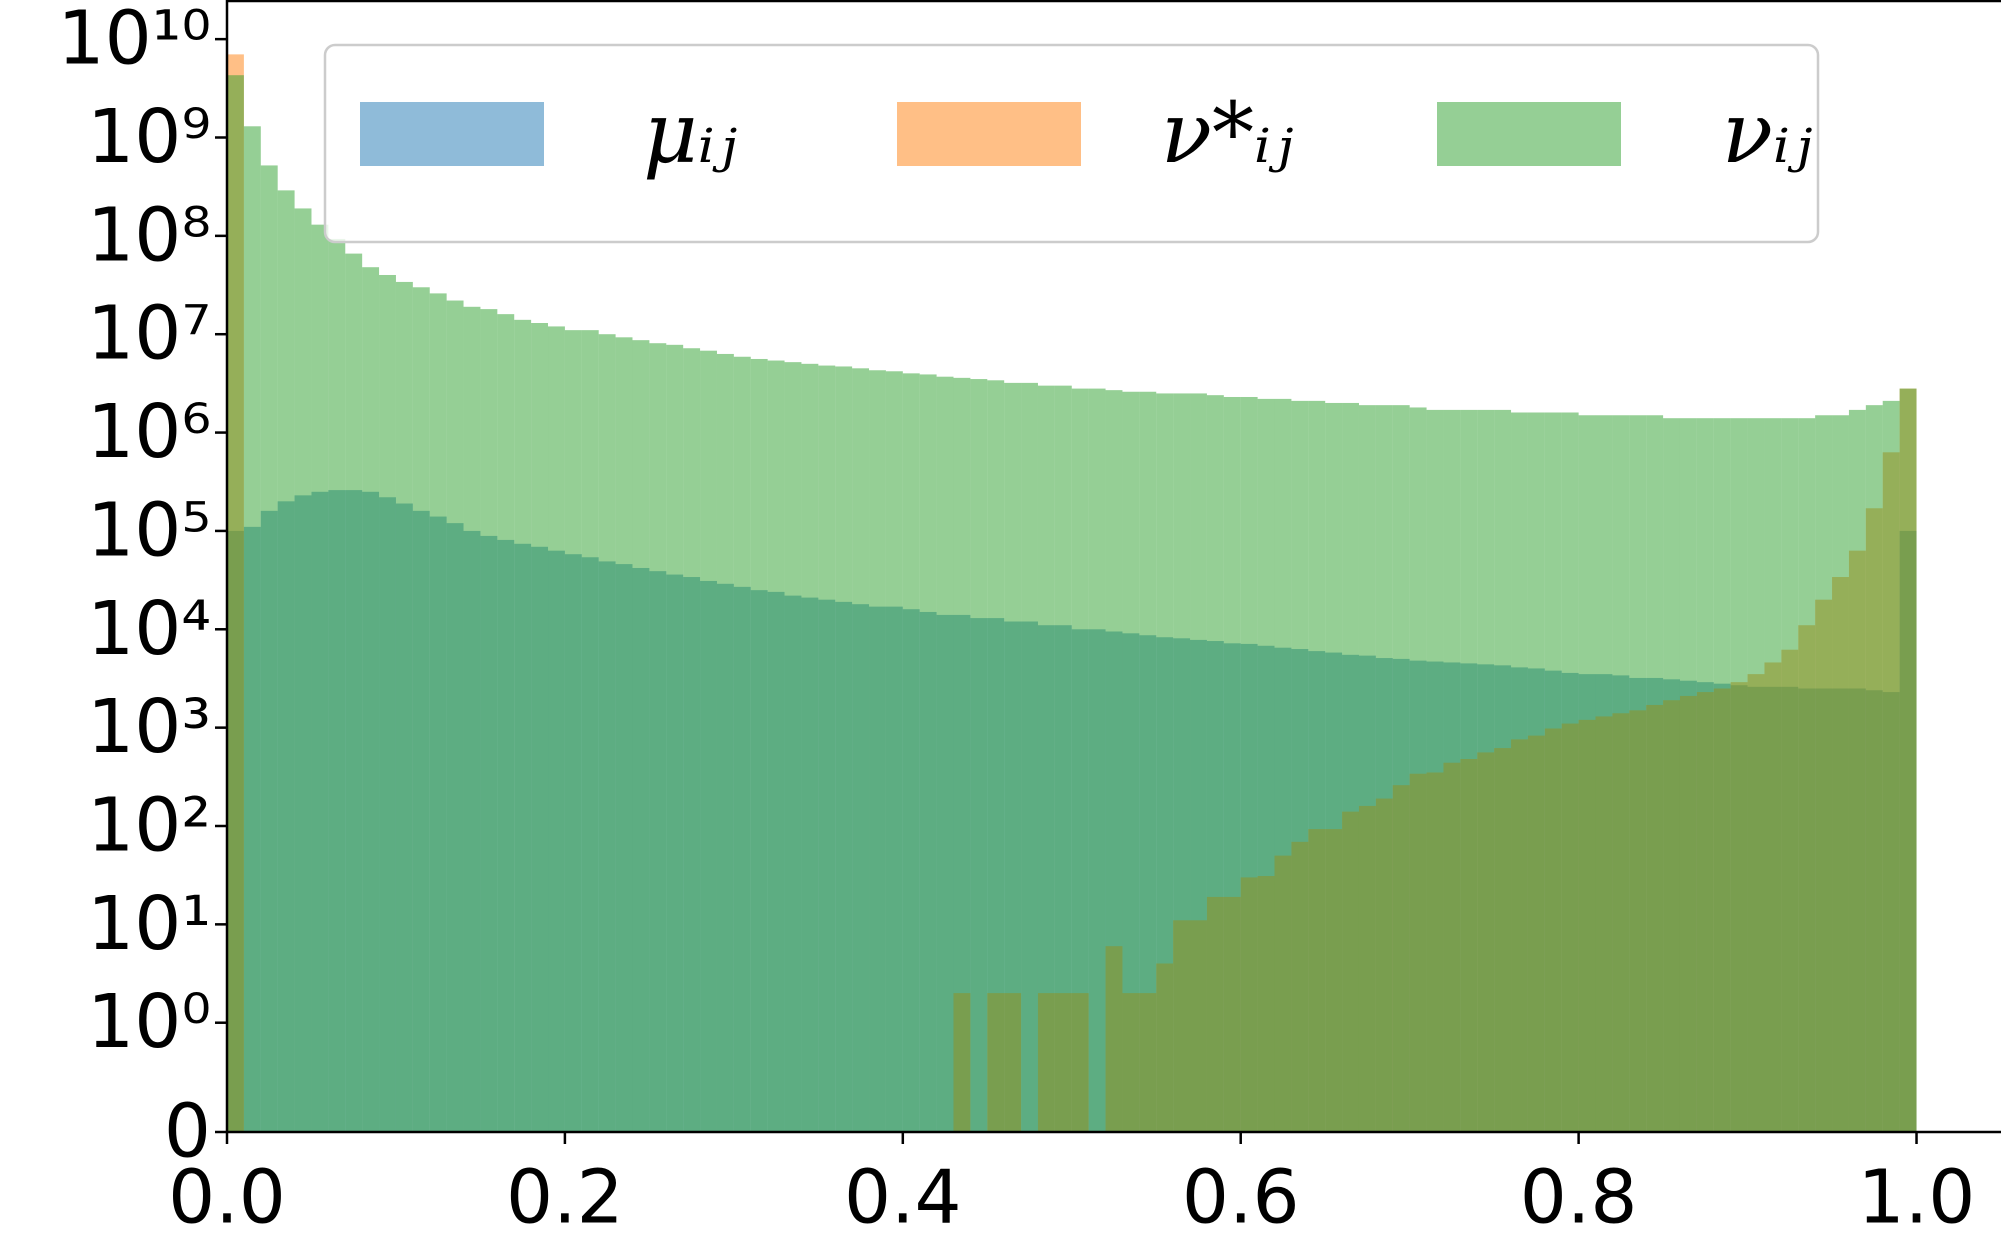 The height and width of the screenshot is (1249, 2001). Describe the element at coordinates (149, 334) in the screenshot. I see `y-tick-label: 10⁷` at that location.